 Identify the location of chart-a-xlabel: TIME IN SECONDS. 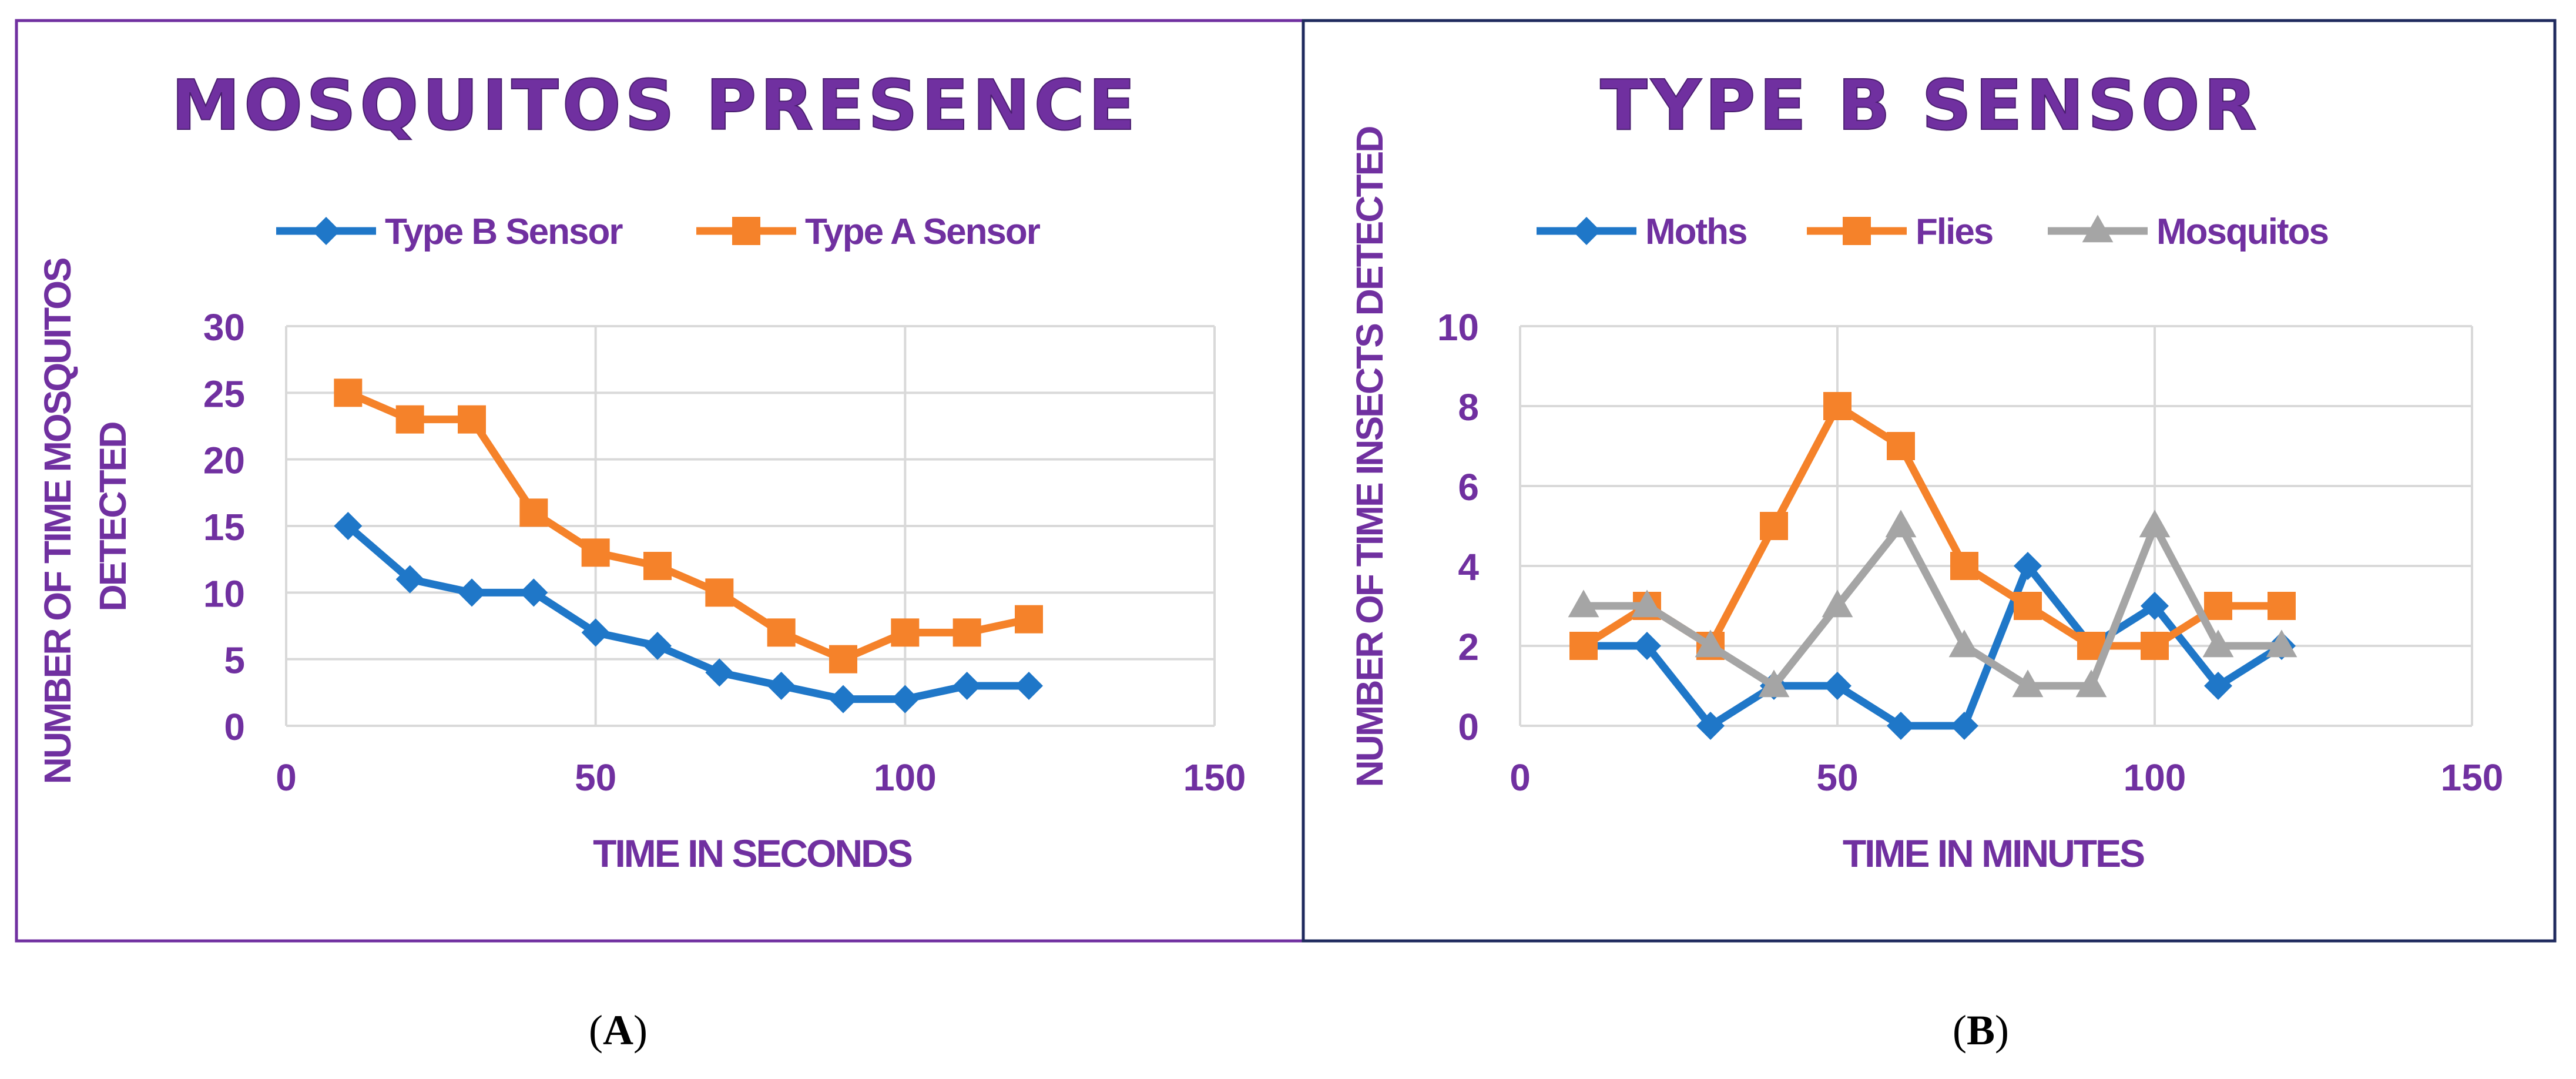
(752, 853).